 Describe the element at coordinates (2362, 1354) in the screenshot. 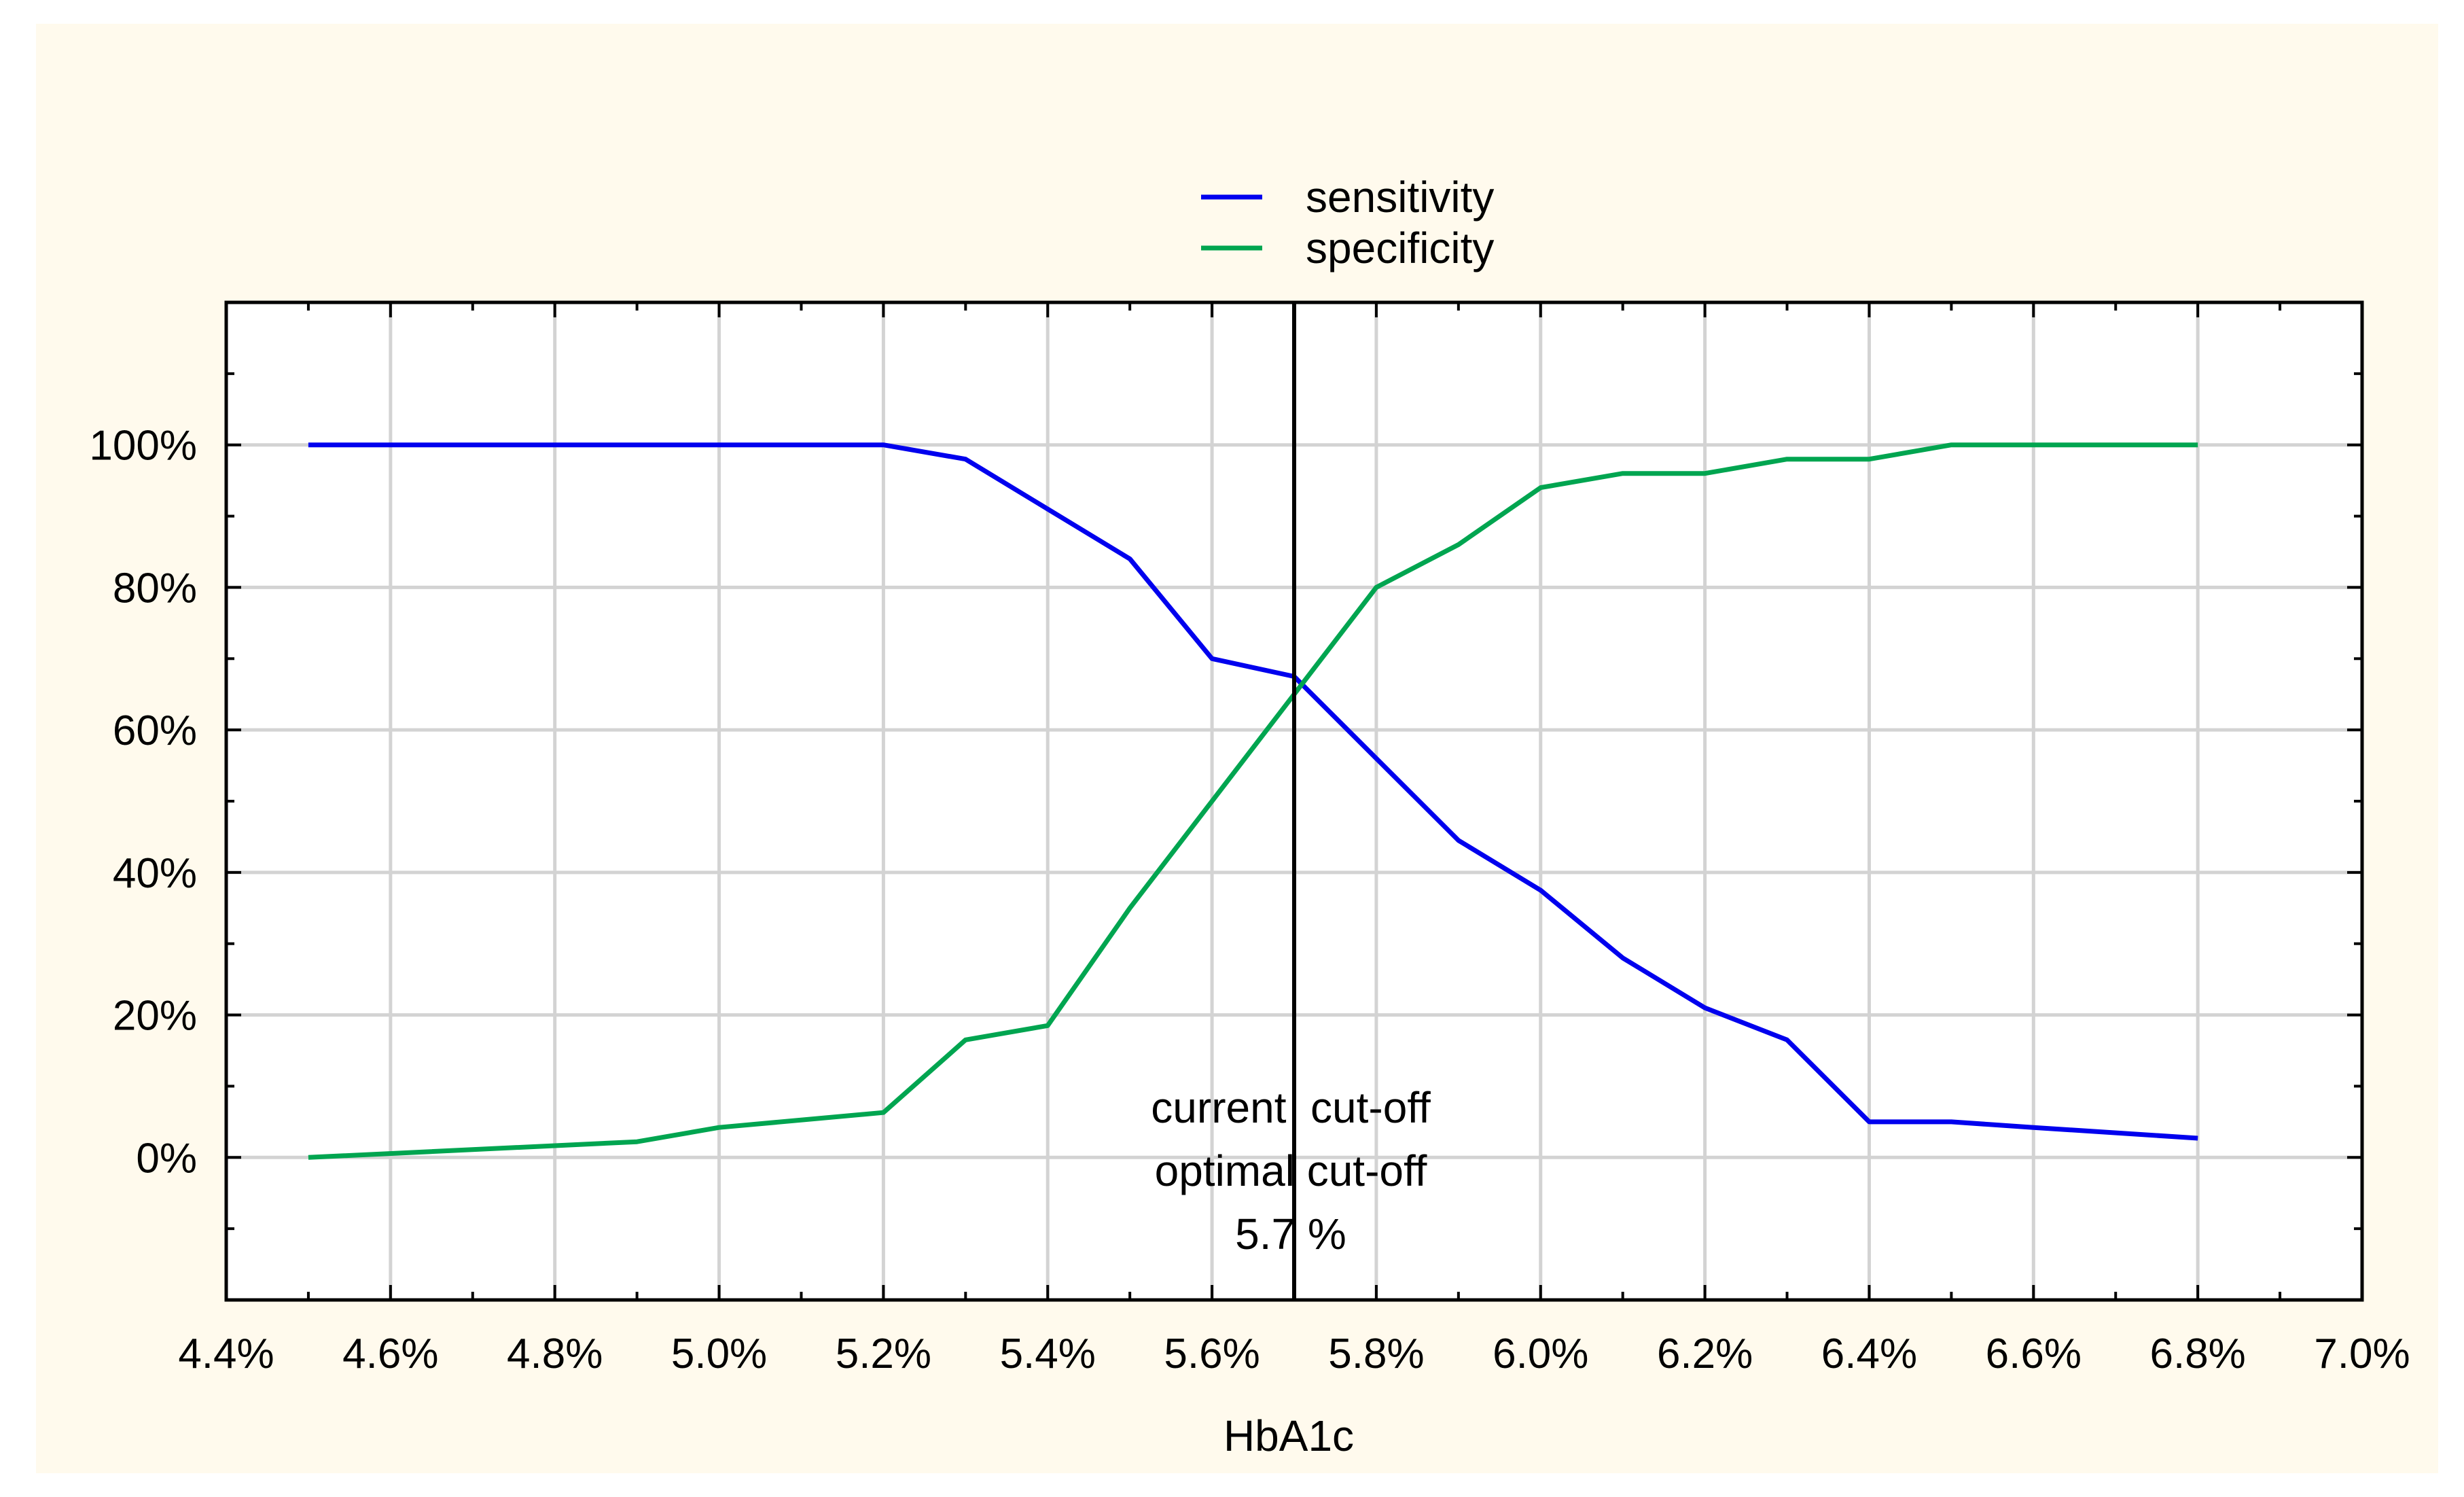

I see `x-tick-label: 7.0%` at that location.